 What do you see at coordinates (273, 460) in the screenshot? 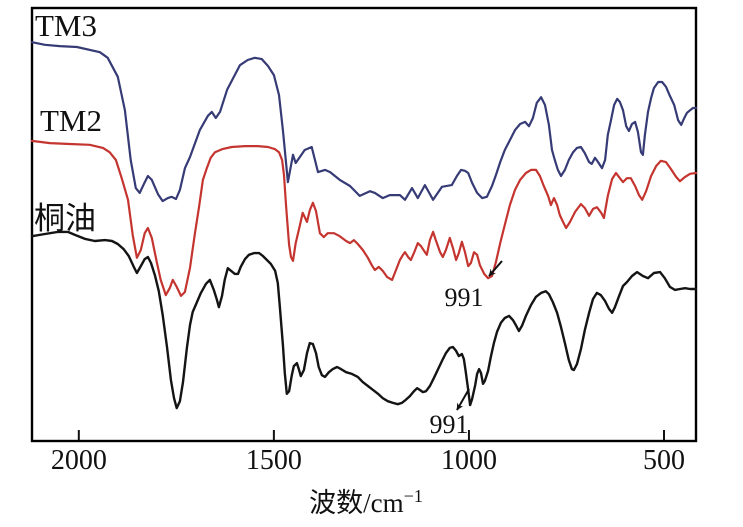
I see `x-tick-label-1500: 1500` at bounding box center [273, 460].